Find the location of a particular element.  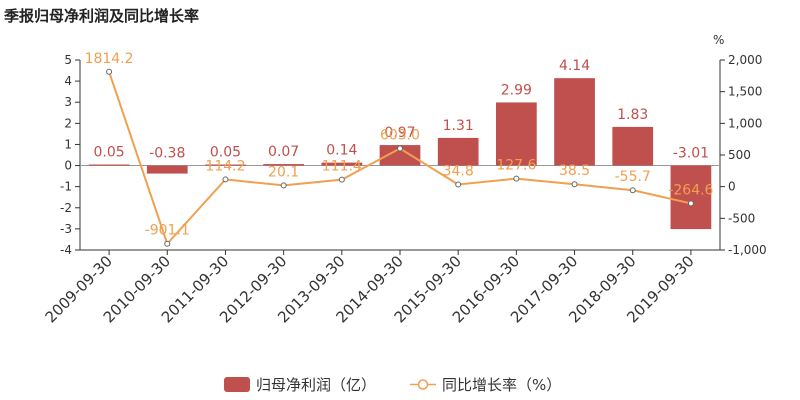

right-axis-tick-label: 500 is located at coordinates (739, 155).